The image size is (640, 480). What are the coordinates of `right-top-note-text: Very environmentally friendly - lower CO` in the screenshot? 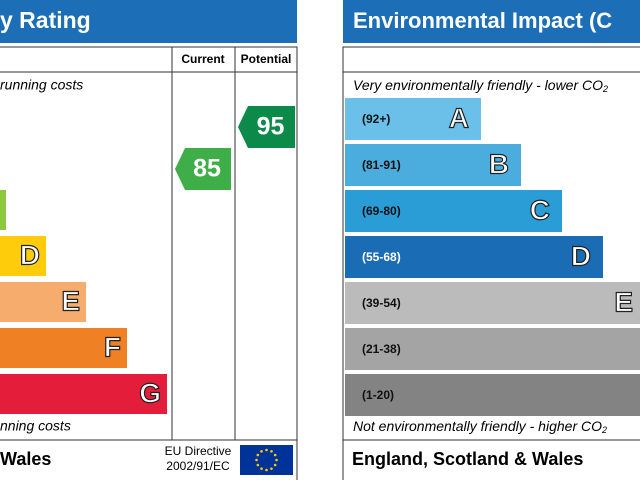 It's located at (478, 85).